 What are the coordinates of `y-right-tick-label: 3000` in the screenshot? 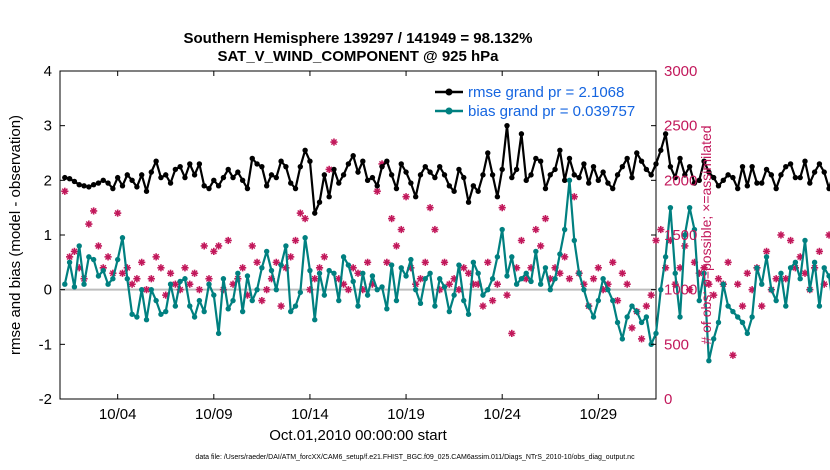 It's located at (680, 71).